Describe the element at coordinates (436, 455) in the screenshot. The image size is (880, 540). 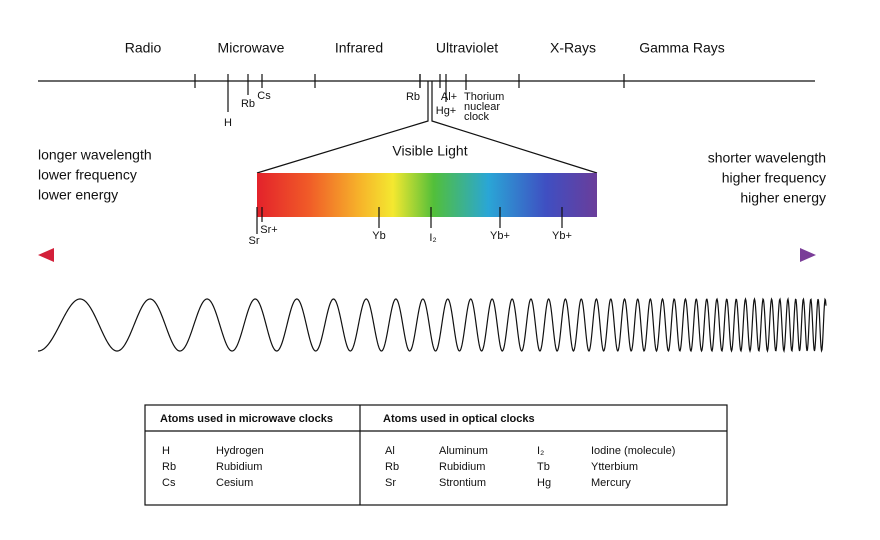
I see `table-border` at that location.